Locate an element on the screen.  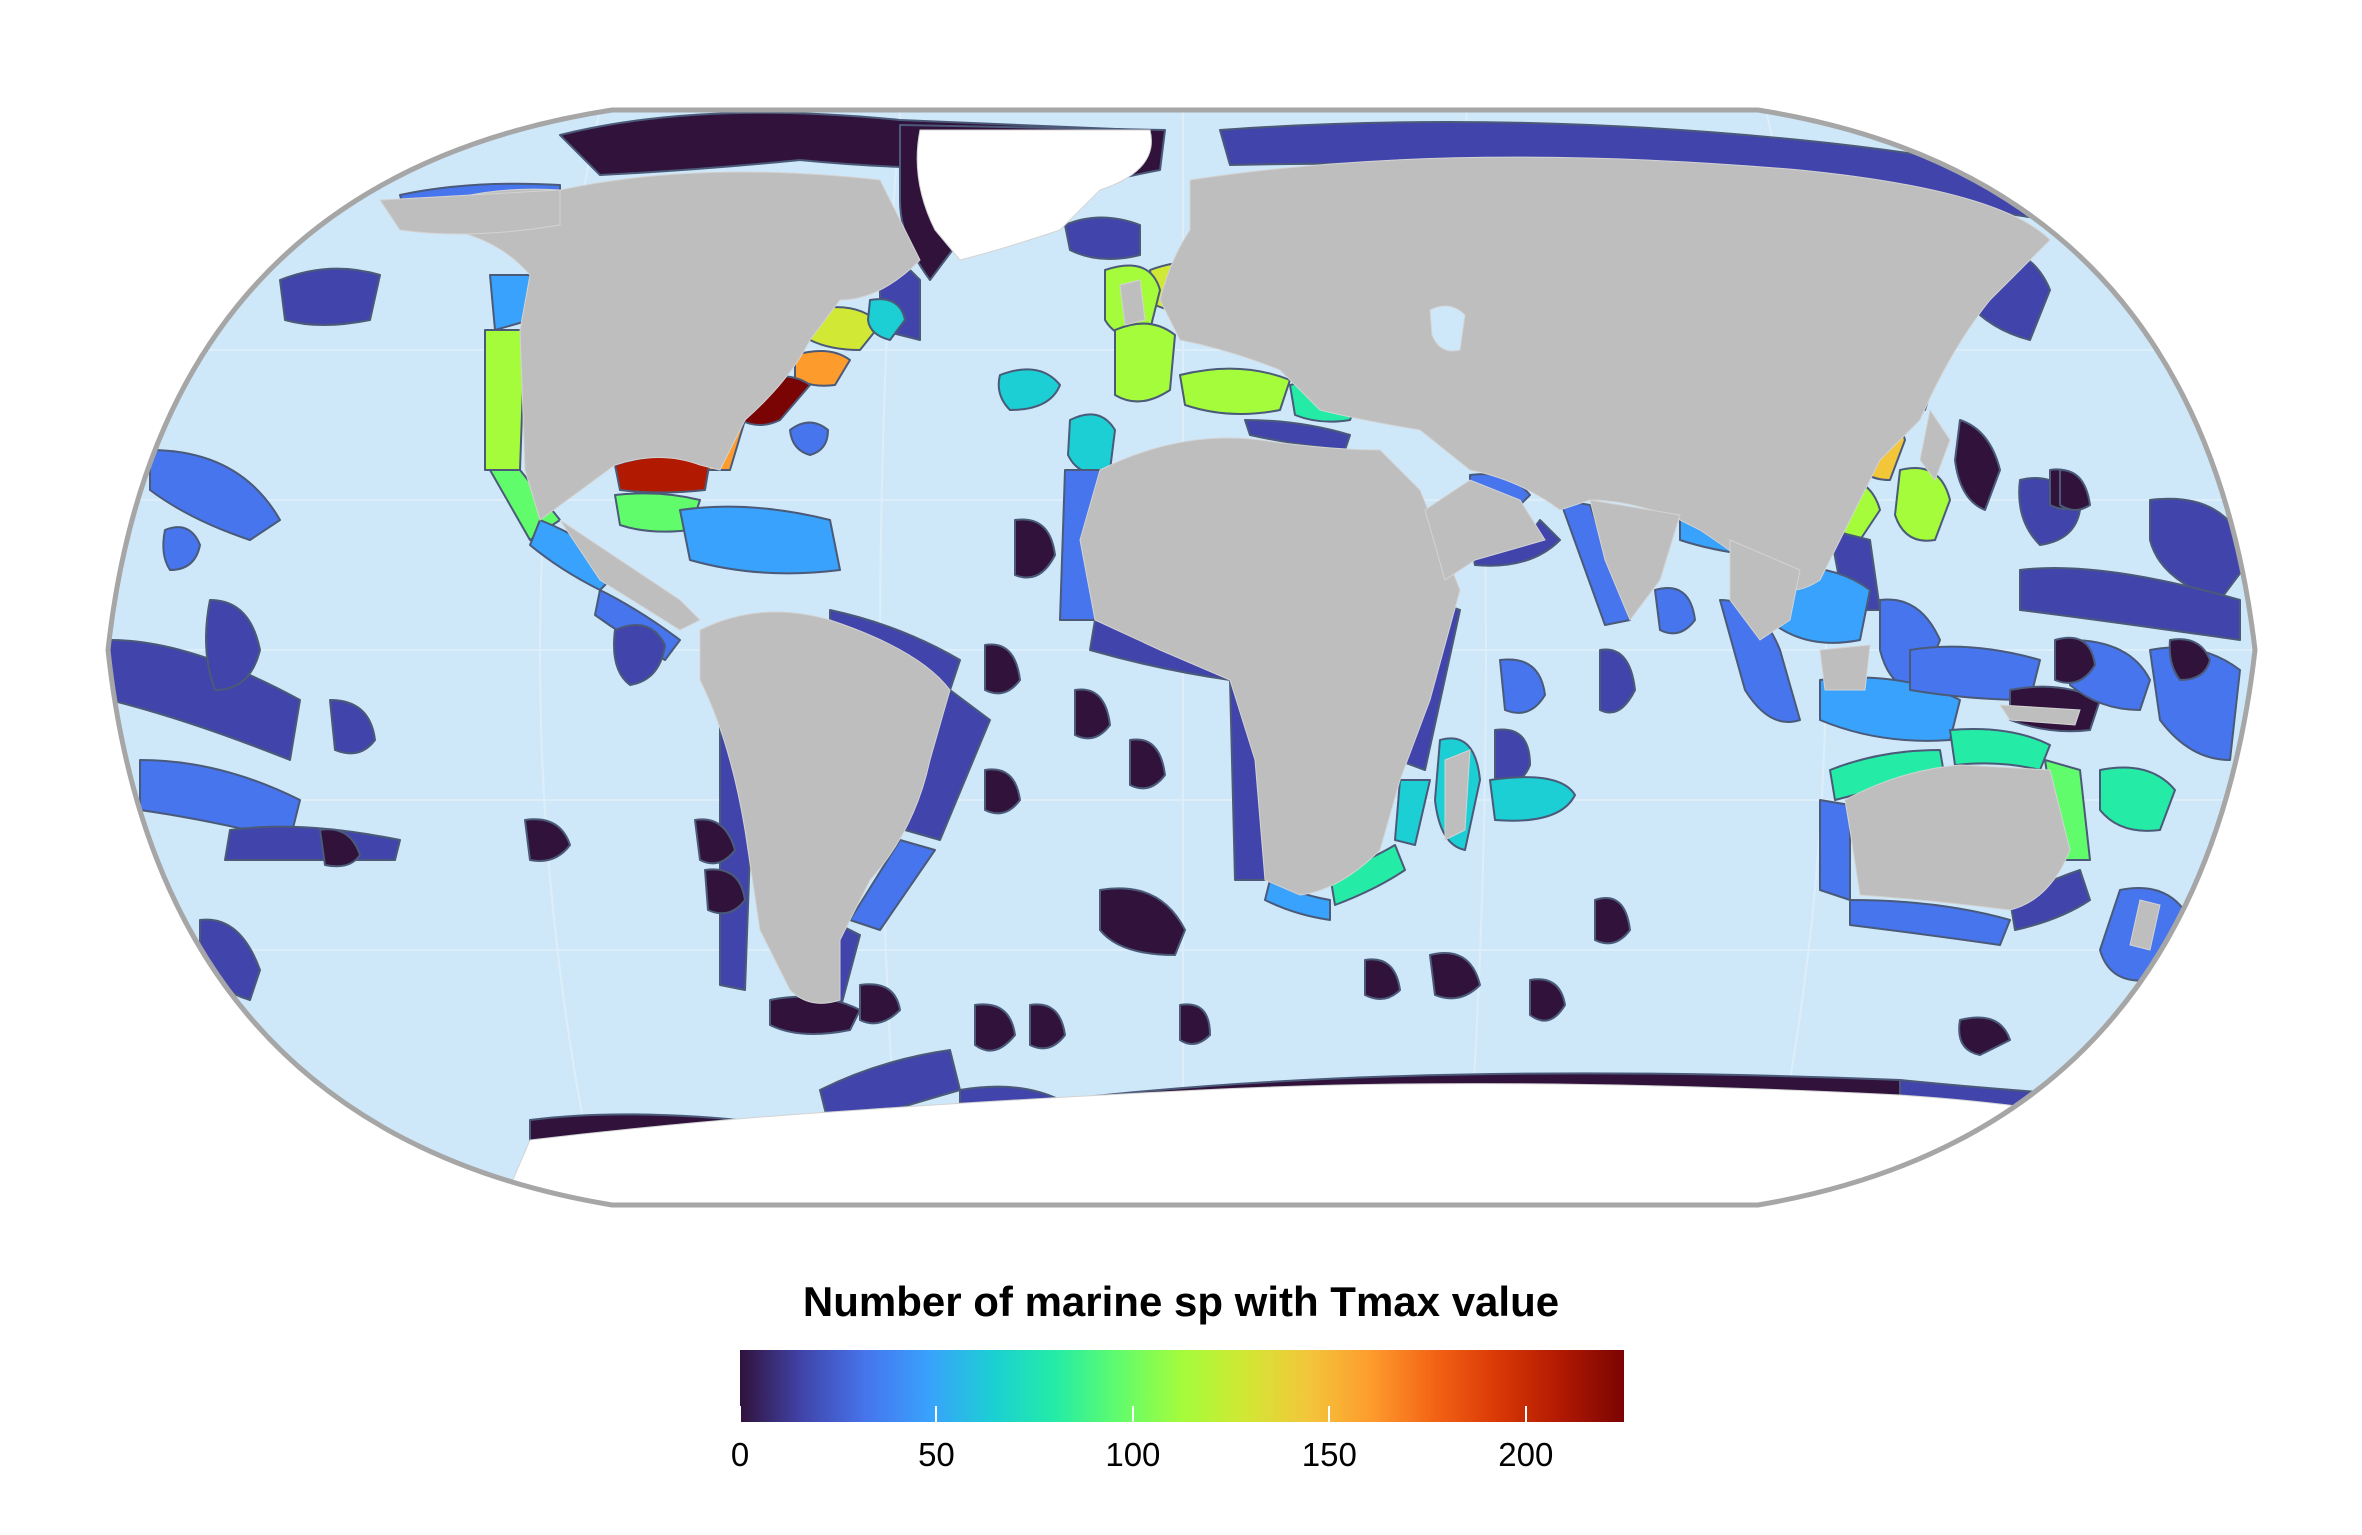
region-bering is located at coordinates (330, 296).